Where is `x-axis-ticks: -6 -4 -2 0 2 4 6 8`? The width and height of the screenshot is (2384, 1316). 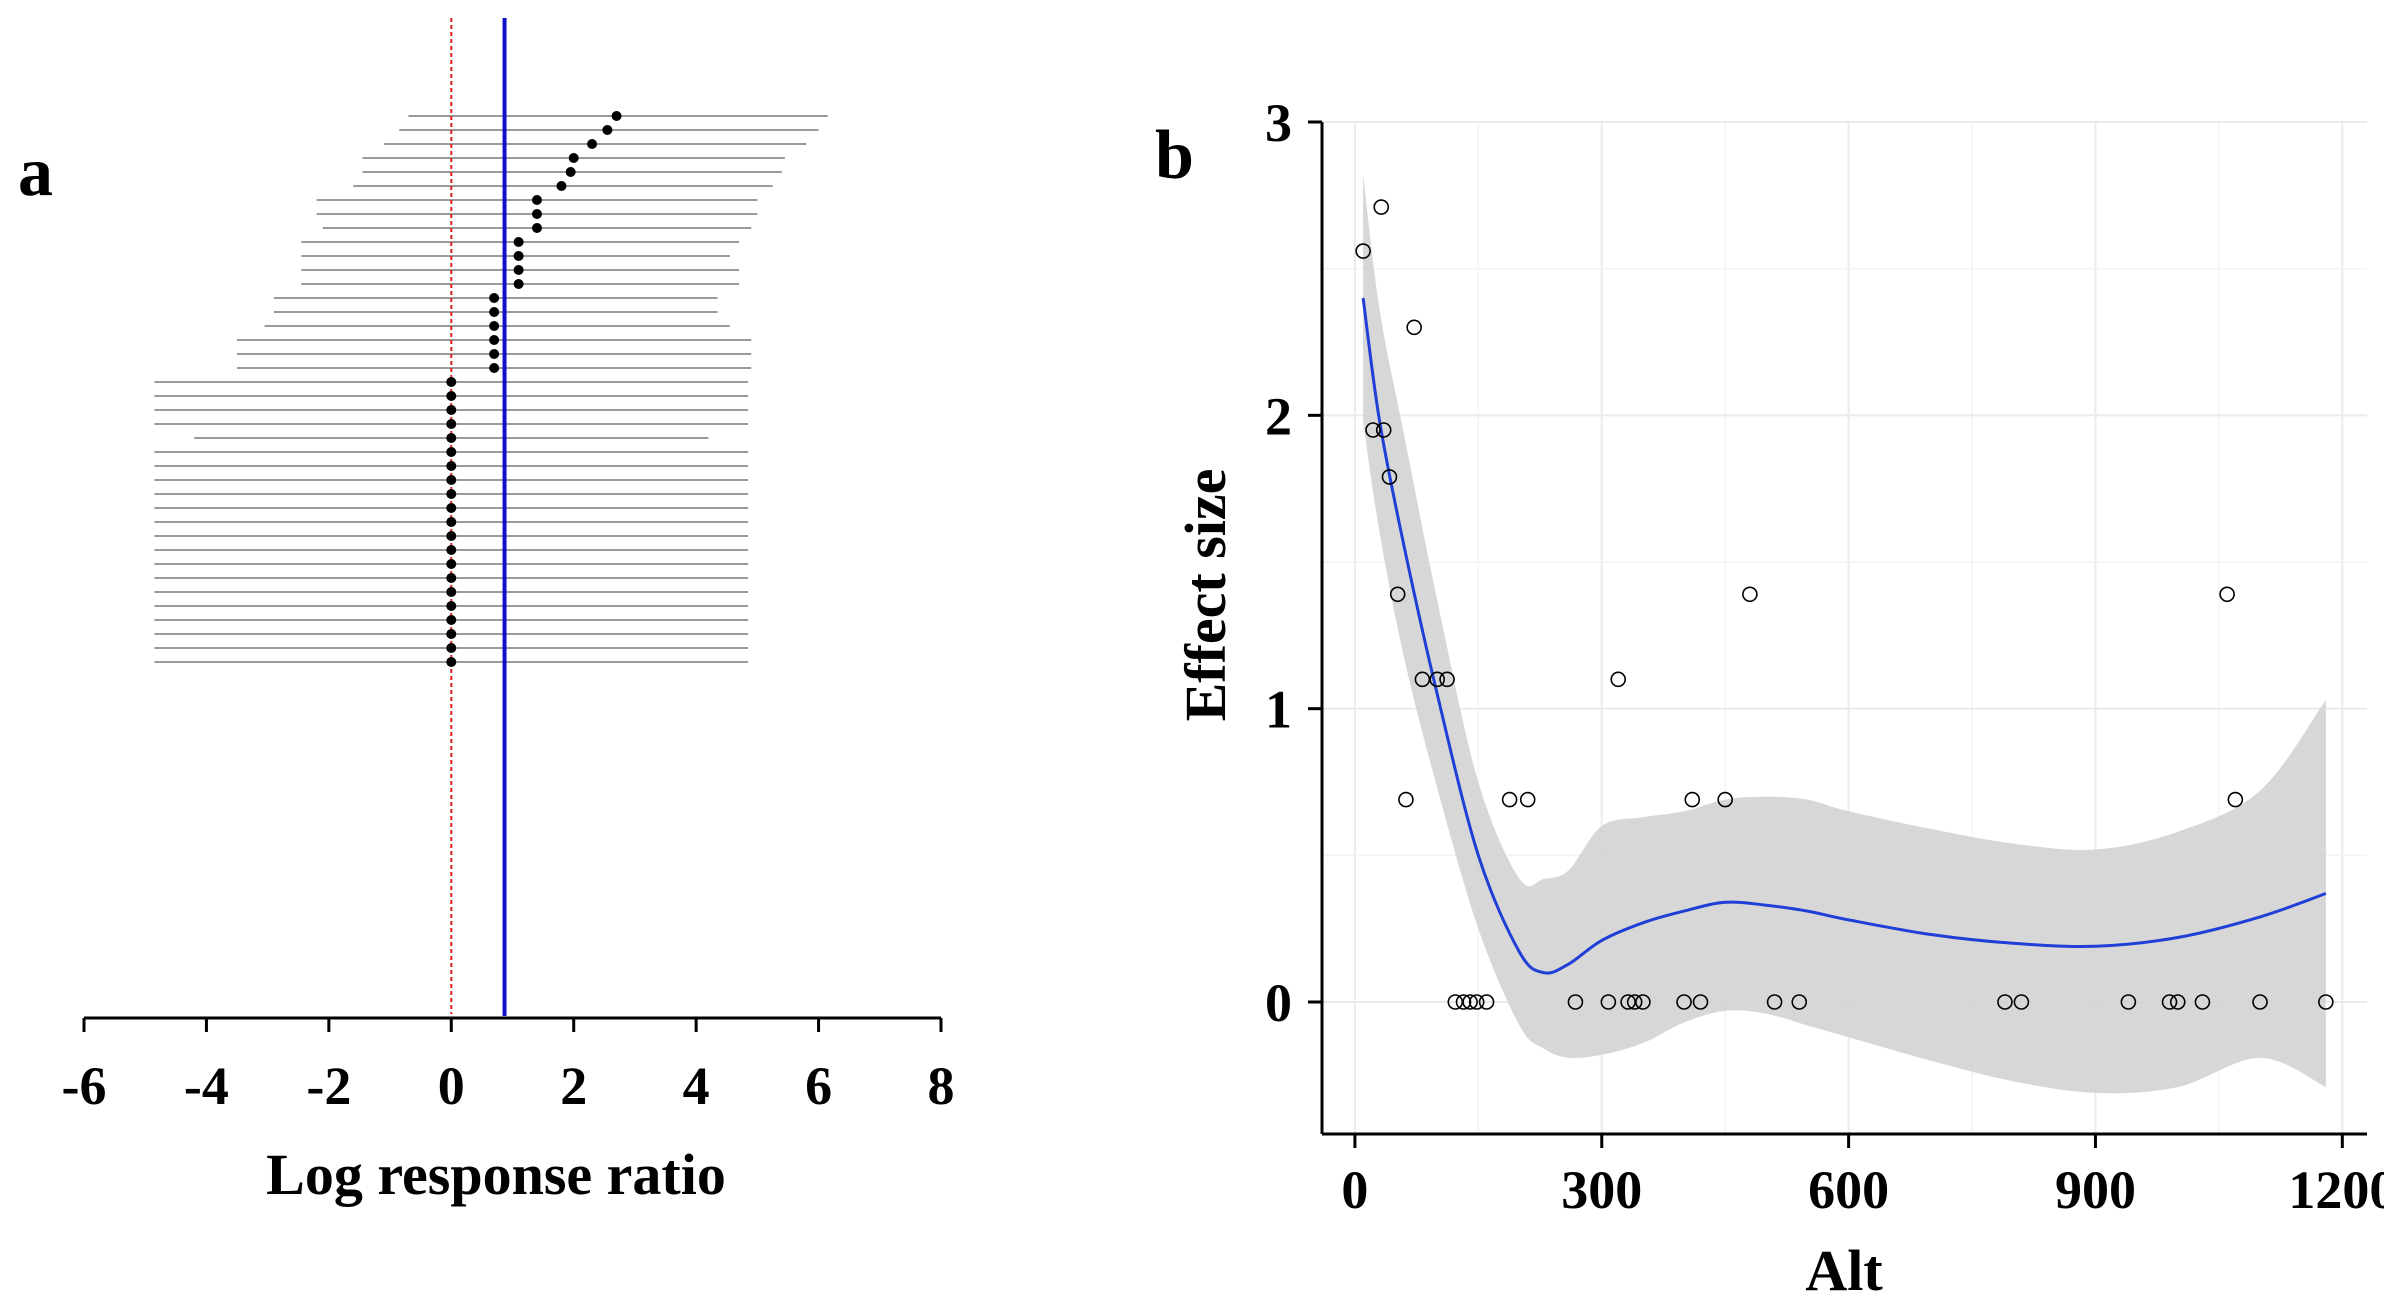
x-axis-ticks: -6 -4 -2 0 2 4 6 8 is located at coordinates (508, 1067).